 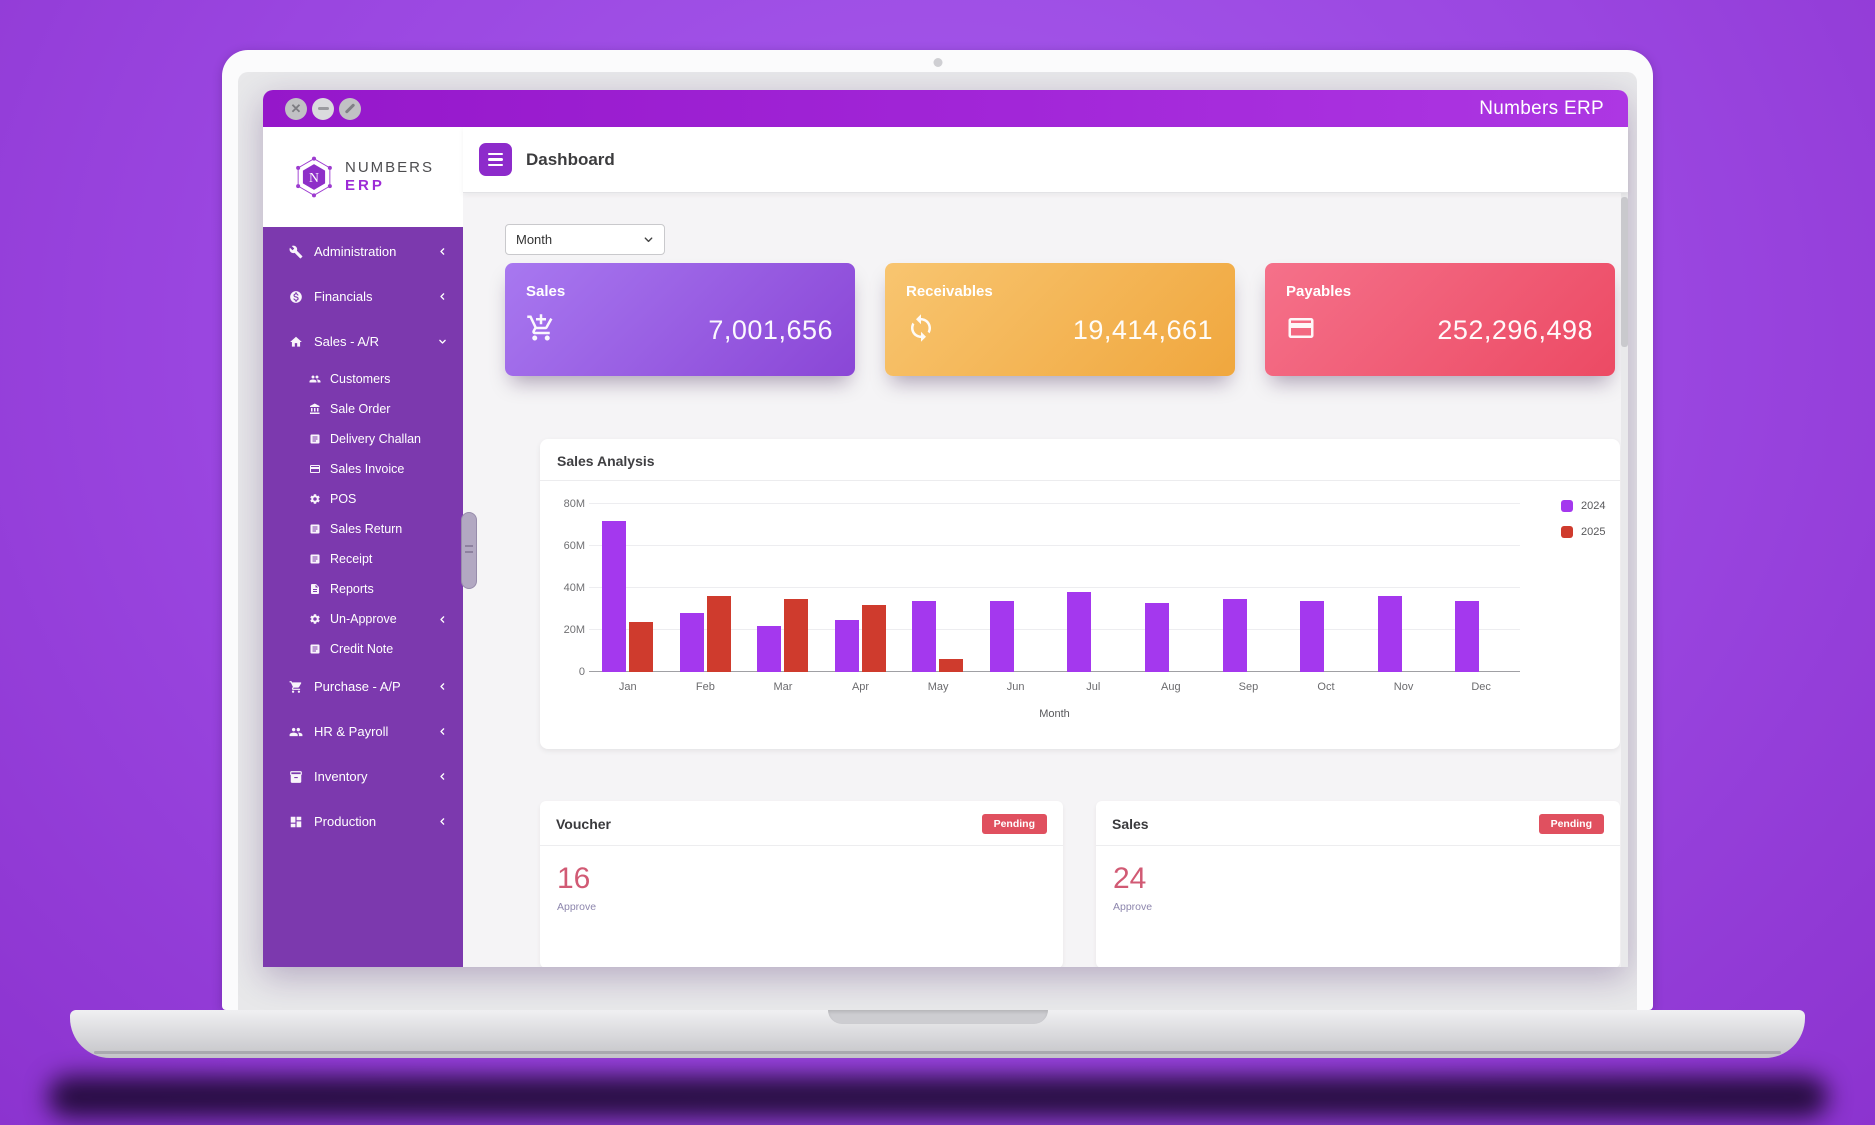 What do you see at coordinates (570, 159) in the screenshot?
I see `page-title: Dashboard` at bounding box center [570, 159].